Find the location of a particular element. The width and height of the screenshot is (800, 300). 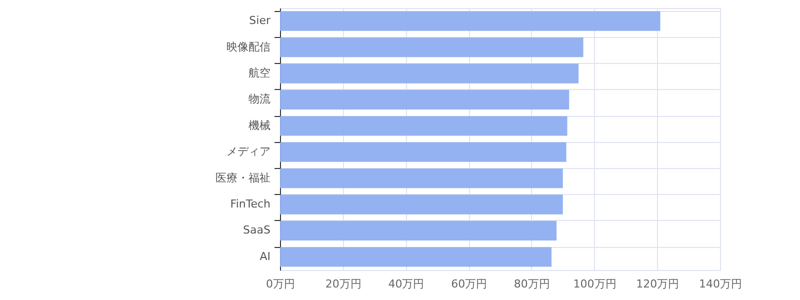

x-tick-label: 60万円 is located at coordinates (469, 284).